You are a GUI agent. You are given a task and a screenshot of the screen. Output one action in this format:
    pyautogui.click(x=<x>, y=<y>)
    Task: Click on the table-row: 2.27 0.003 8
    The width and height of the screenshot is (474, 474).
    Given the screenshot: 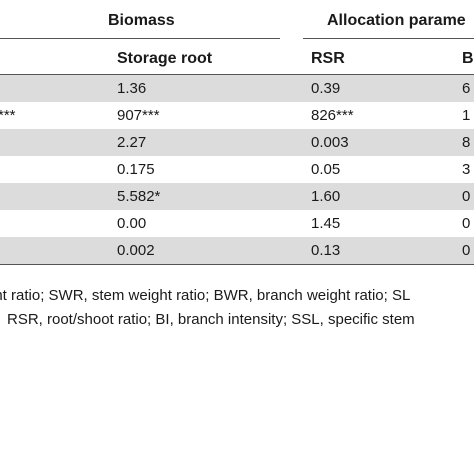 What is the action you would take?
    pyautogui.click(x=237, y=142)
    